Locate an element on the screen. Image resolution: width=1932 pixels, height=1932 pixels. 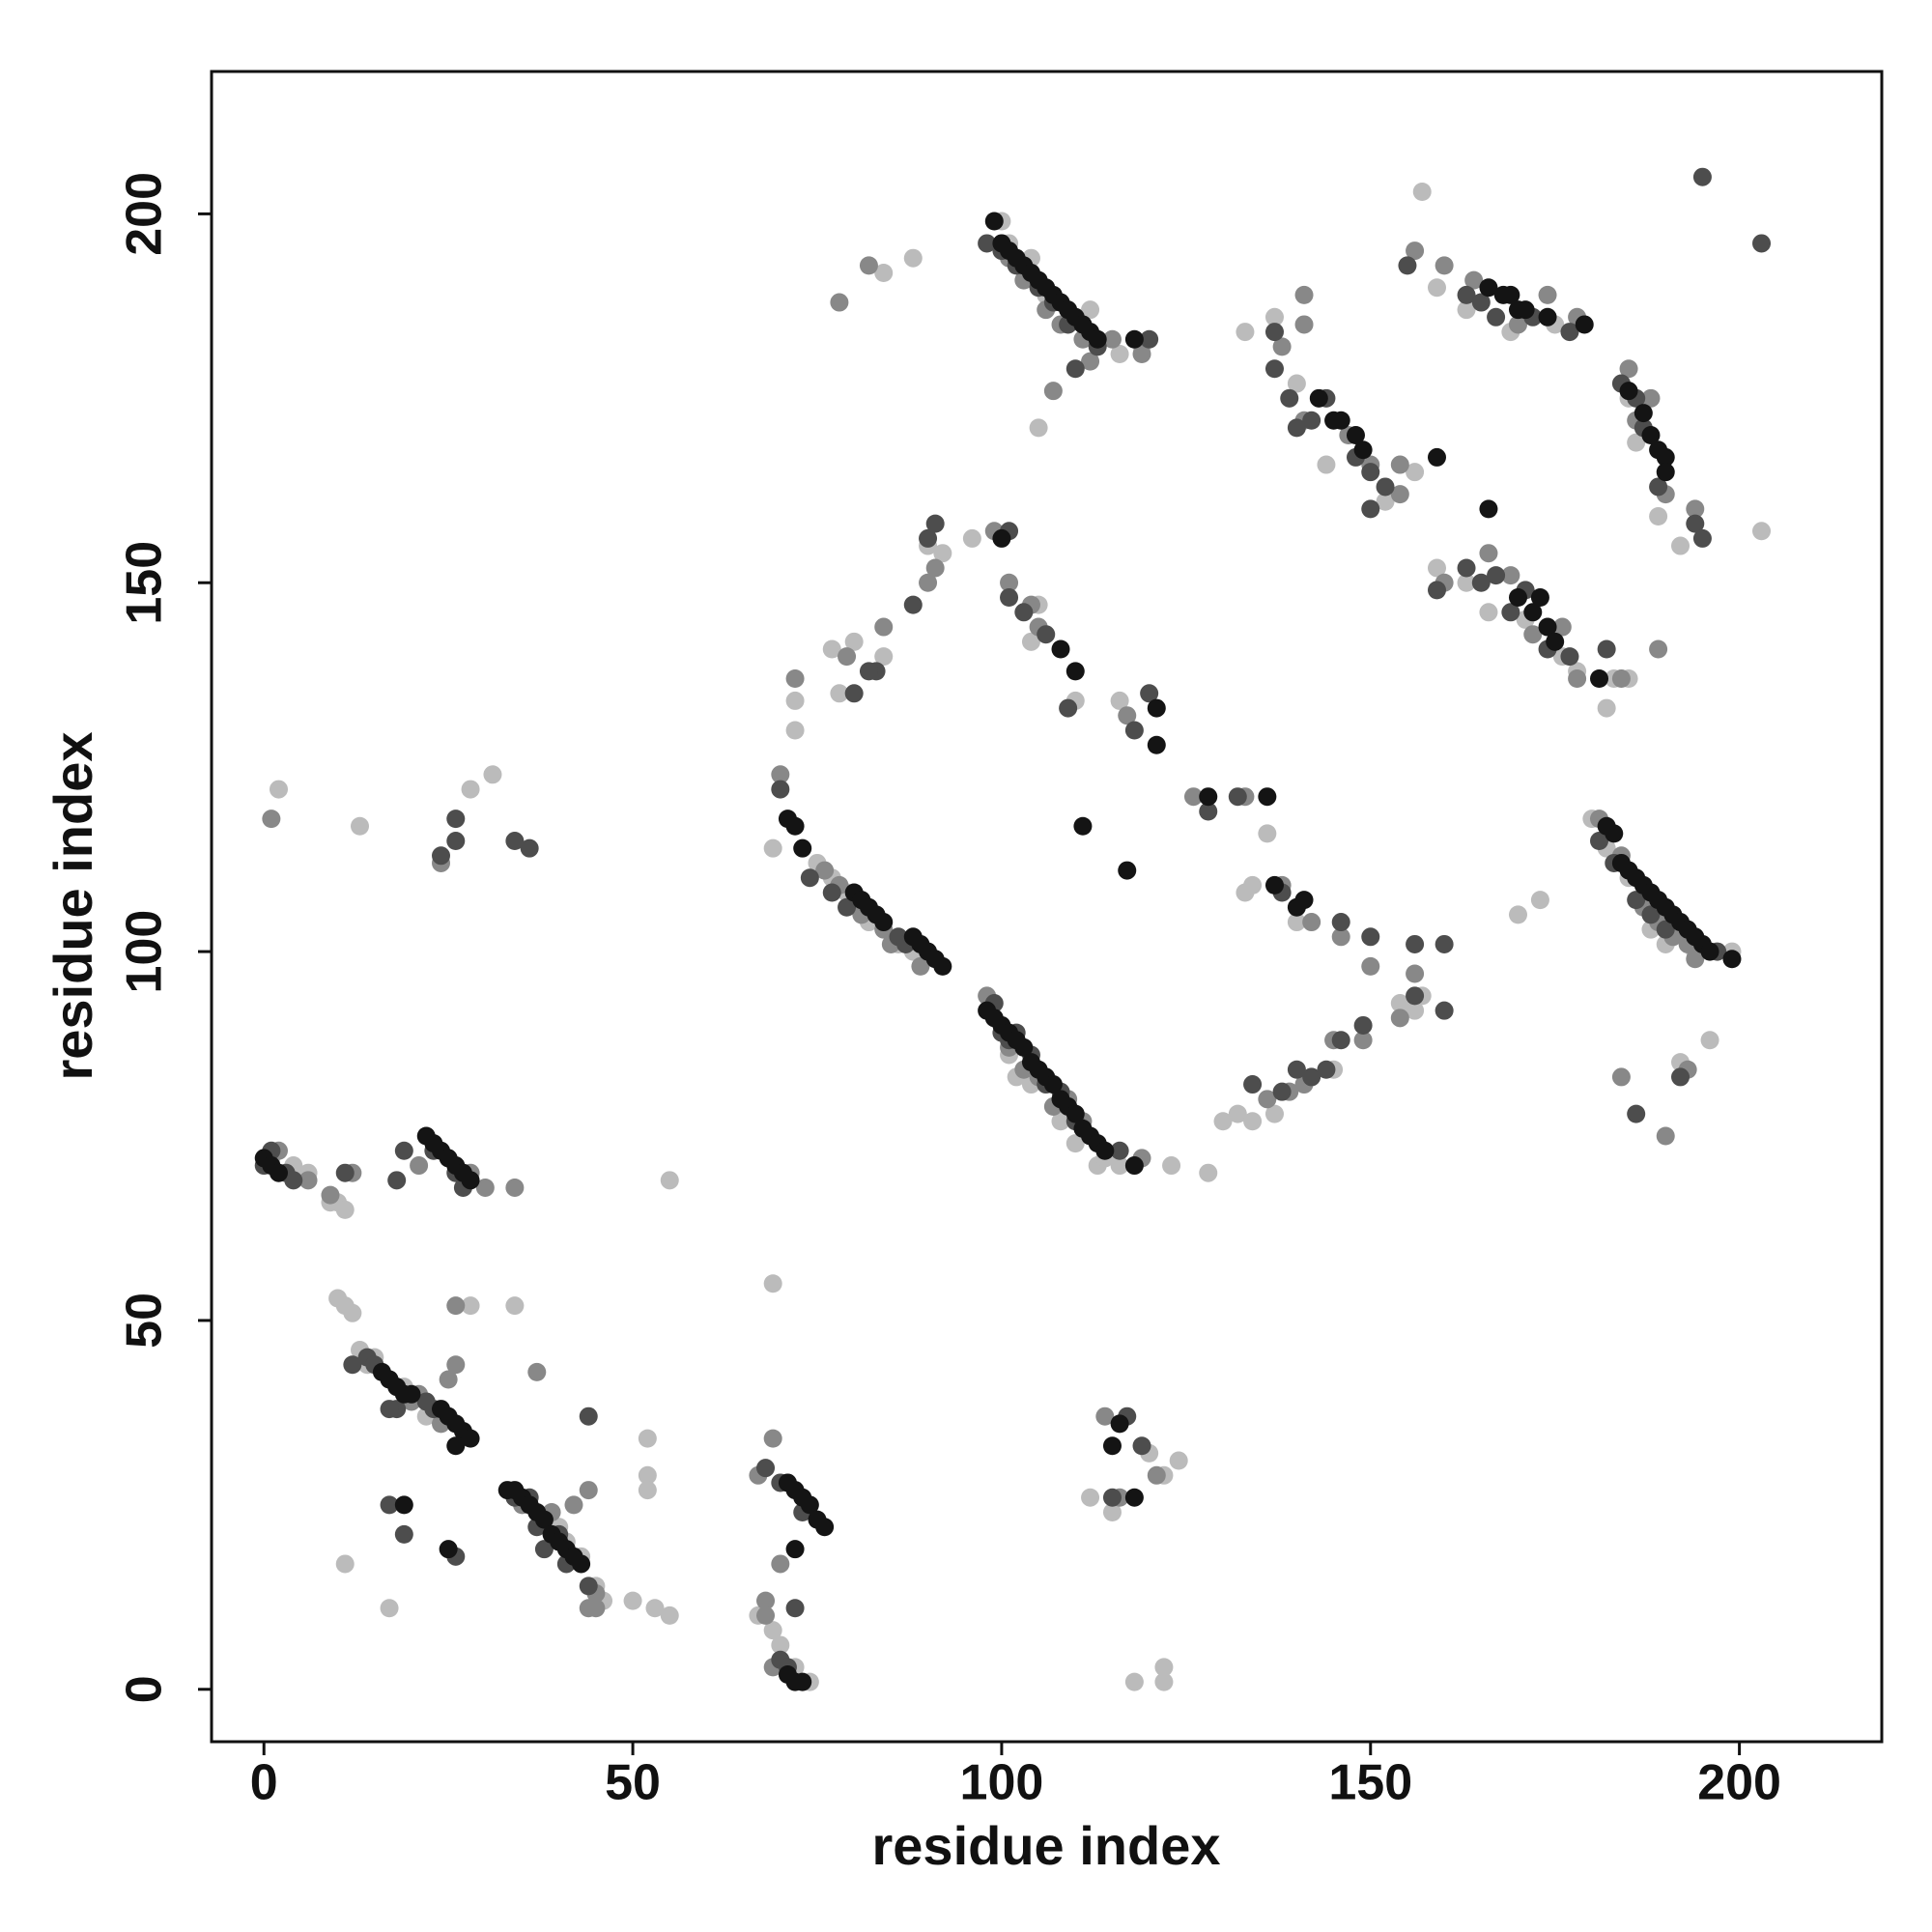
y-tick-label: 0 is located at coordinates (145, 1689).